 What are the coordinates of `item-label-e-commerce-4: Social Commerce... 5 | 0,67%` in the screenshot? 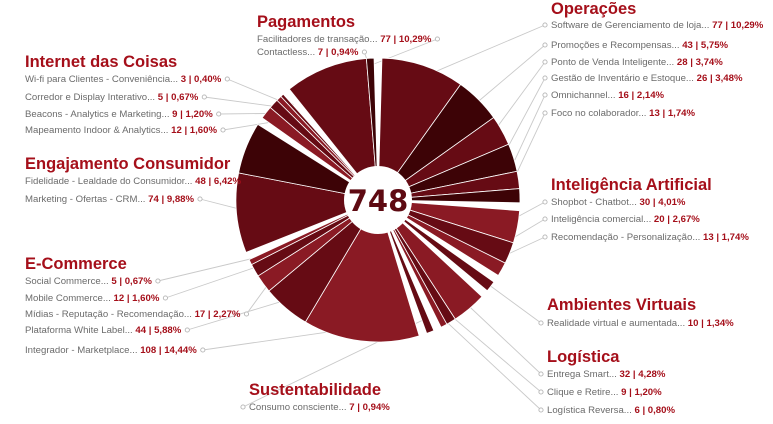 It's located at (88, 281).